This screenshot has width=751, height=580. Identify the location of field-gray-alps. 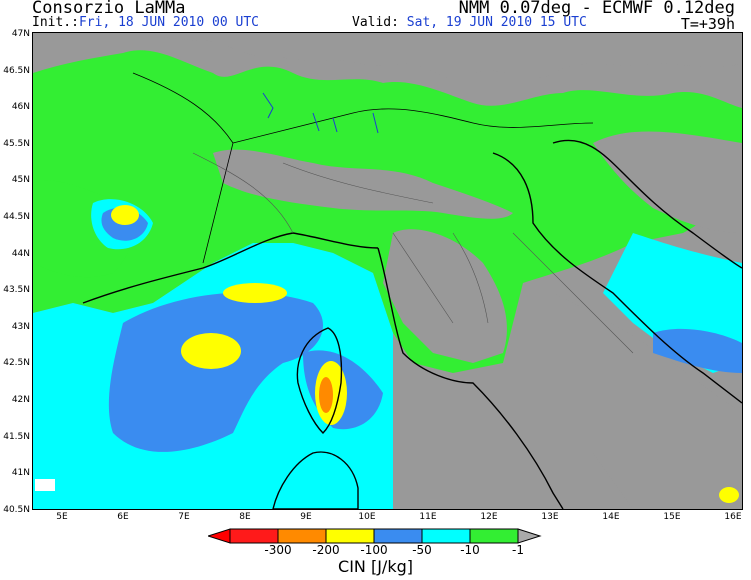
(447, 56).